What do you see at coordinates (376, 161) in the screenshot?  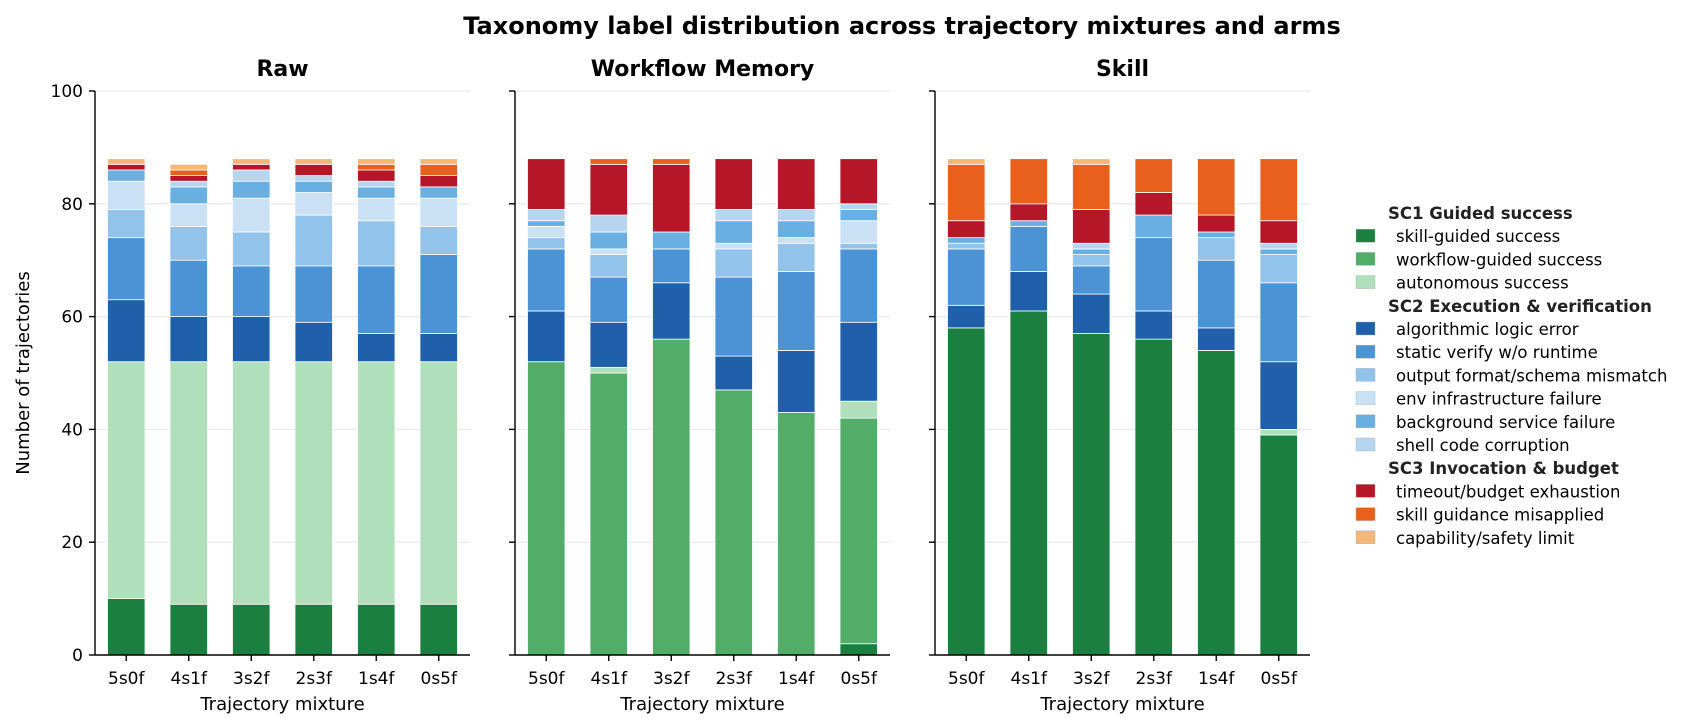 I see `bar-segment-capability-safety-1s4f` at bounding box center [376, 161].